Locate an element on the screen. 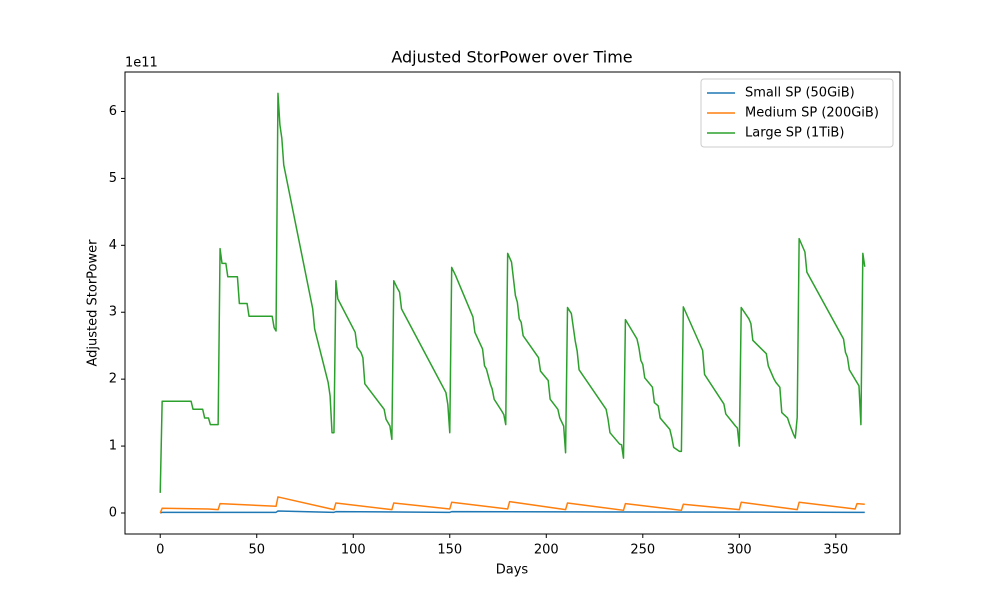 The width and height of the screenshot is (1000, 600). y-tick-label: 2 is located at coordinates (113, 379).